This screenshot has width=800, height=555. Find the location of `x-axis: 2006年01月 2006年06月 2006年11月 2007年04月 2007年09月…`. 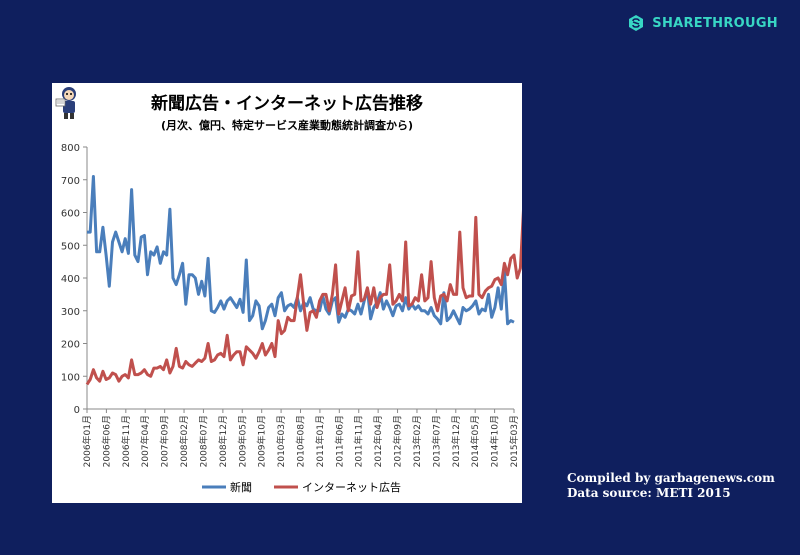

x-axis: 2006年01月 2006年06月 2006年11月 2007年04月 2007年09月… is located at coordinates (300, 437).